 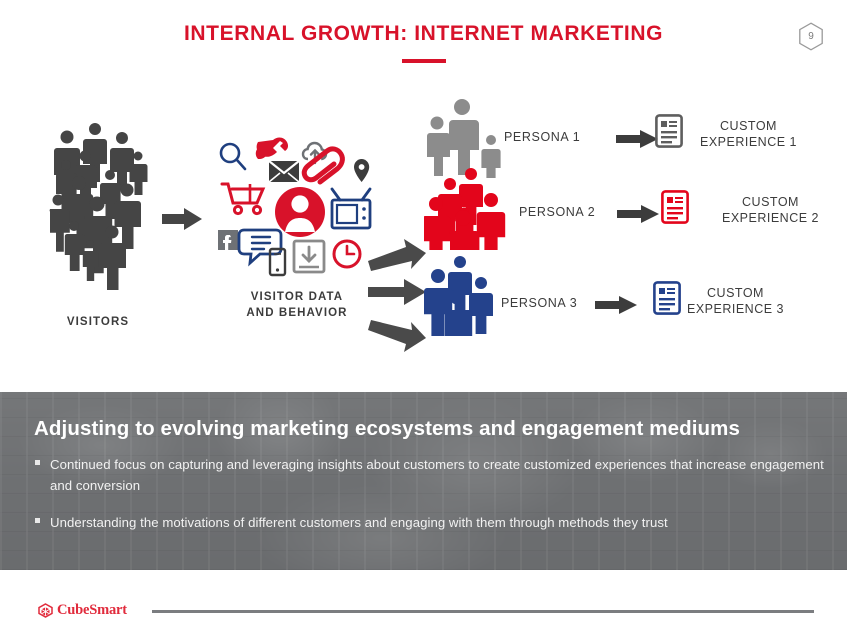 I want to click on people-crowd-icon, so click(x=95, y=212).